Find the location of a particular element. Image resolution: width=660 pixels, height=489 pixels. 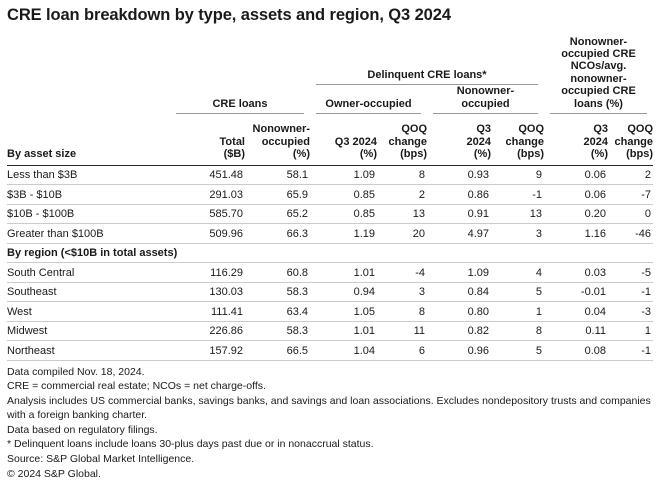

table-cell: 0.03 is located at coordinates (576, 272).